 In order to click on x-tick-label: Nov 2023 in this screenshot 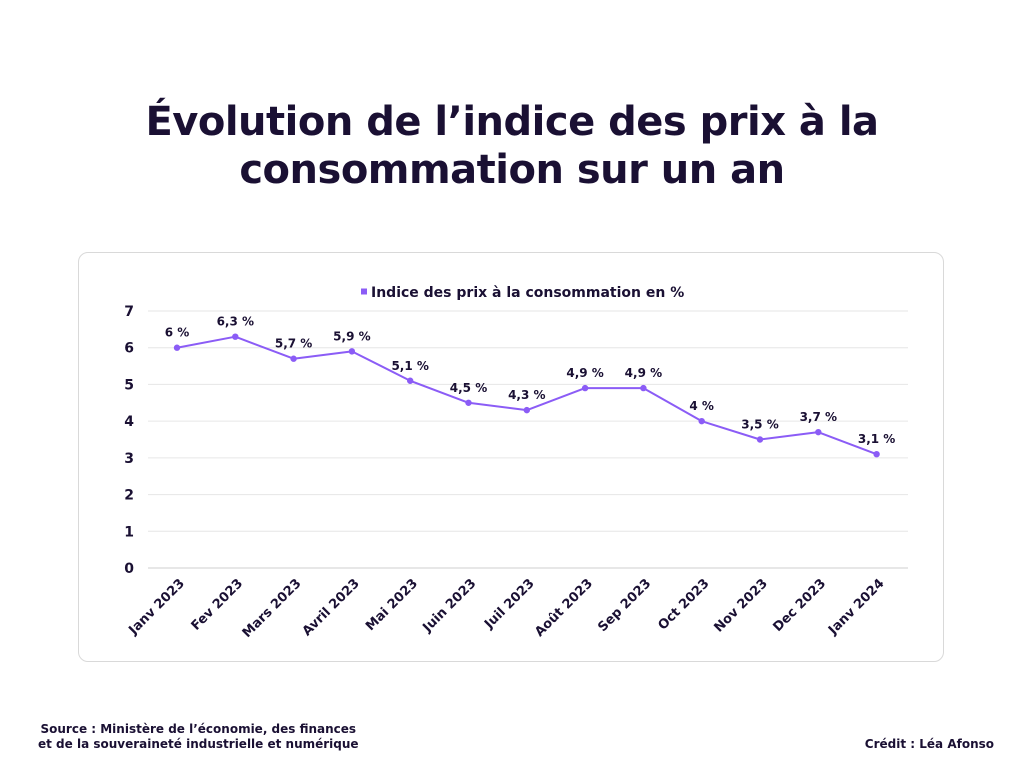, I will do `click(740, 605)`.